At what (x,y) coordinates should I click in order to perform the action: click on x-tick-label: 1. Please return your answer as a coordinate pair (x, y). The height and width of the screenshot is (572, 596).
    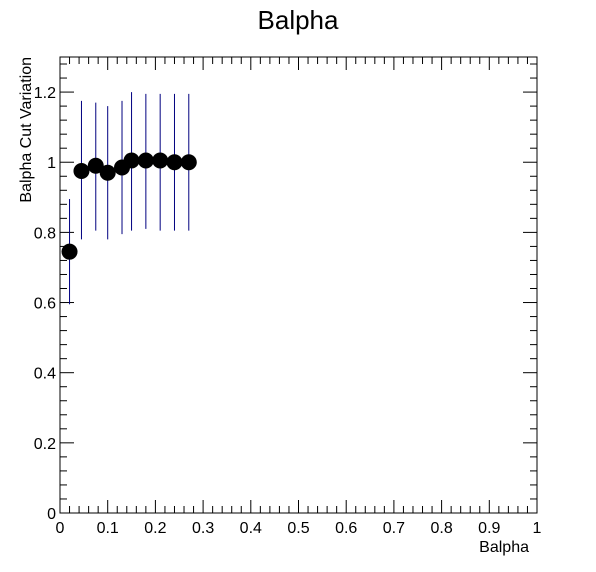
    Looking at the image, I should click on (537, 528).